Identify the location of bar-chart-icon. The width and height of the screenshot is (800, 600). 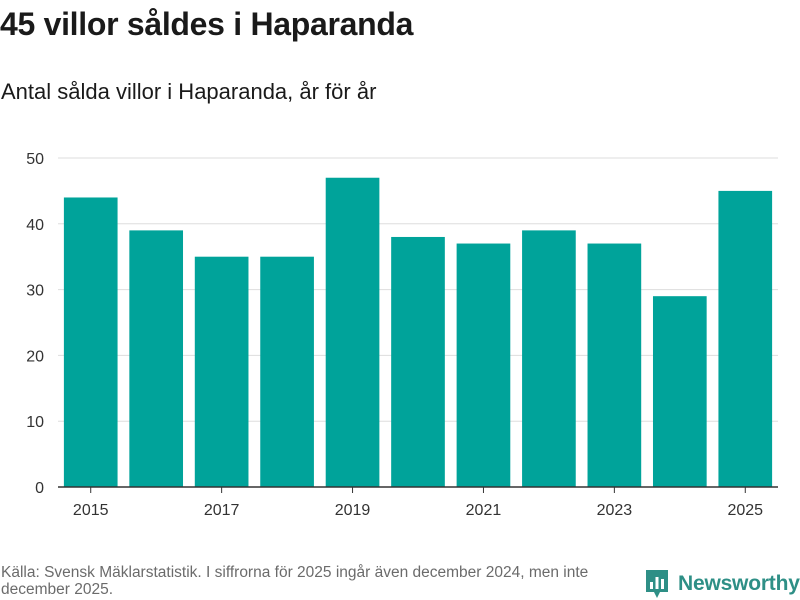
(657, 584).